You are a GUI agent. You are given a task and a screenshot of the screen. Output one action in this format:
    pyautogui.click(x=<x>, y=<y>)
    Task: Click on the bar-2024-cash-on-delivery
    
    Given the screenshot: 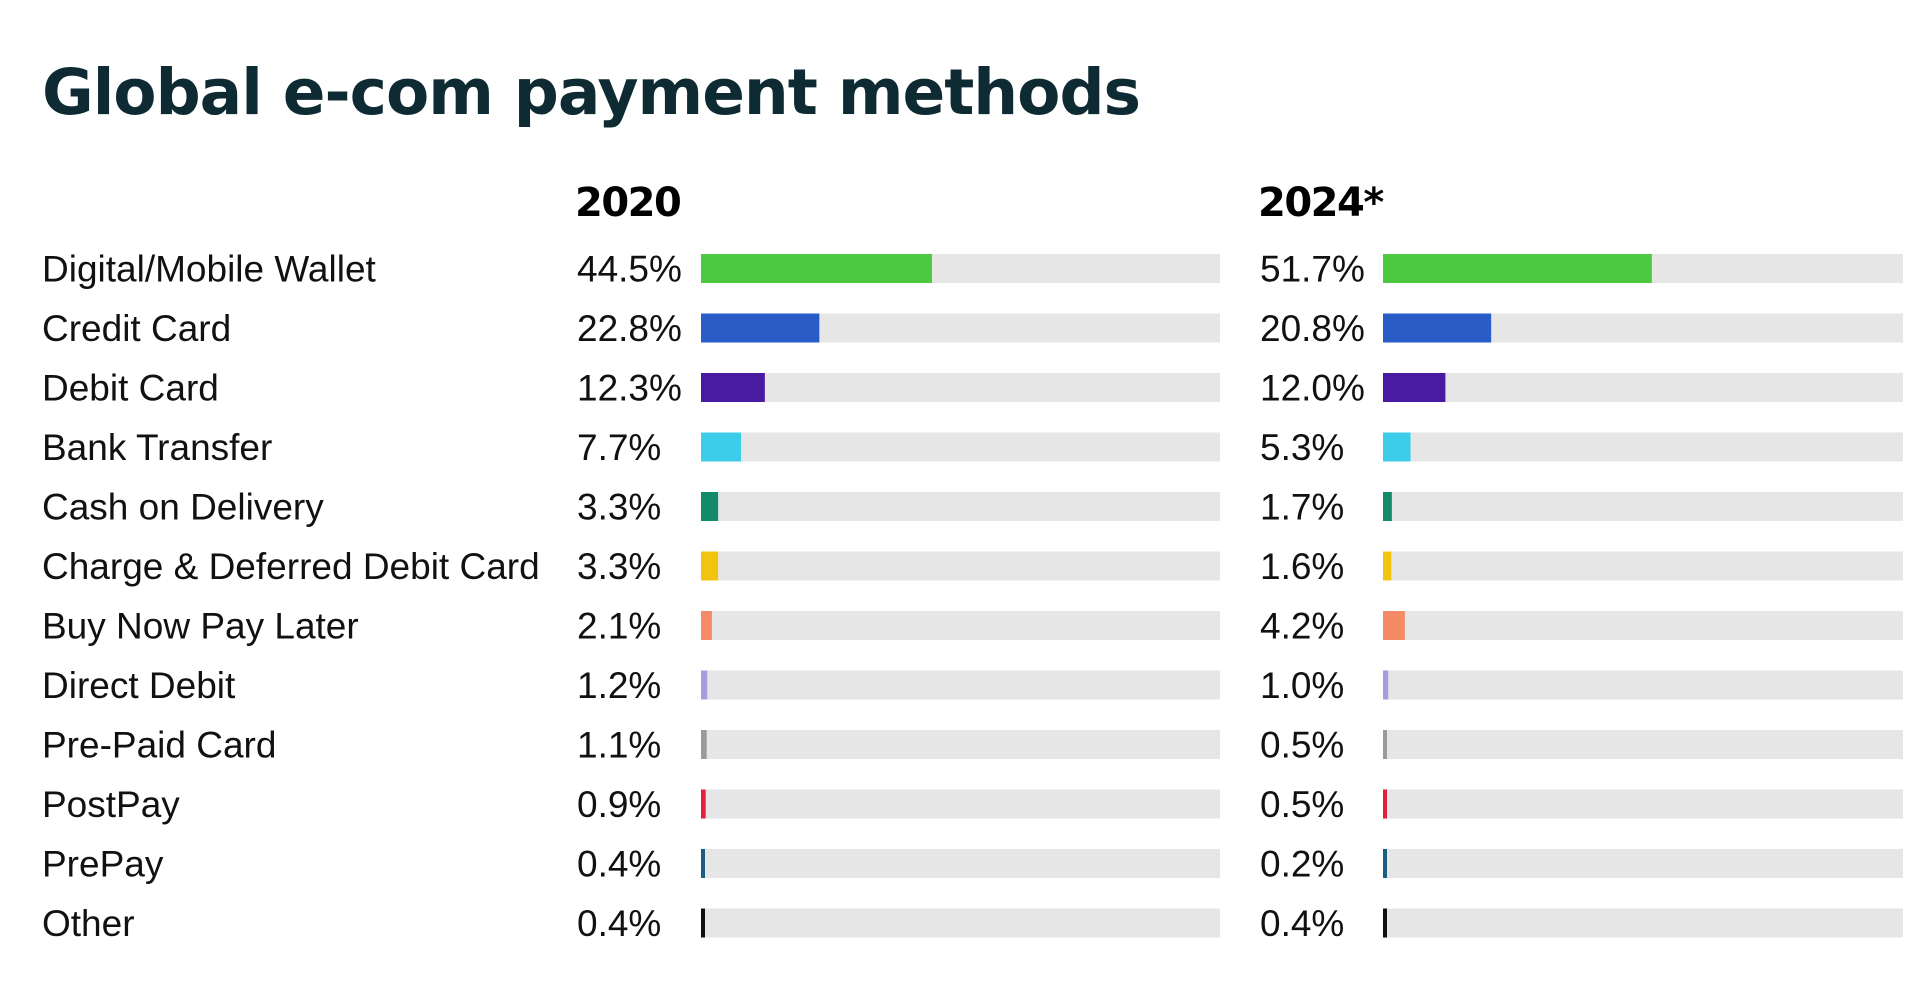 What is the action you would take?
    pyautogui.click(x=1387, y=506)
    